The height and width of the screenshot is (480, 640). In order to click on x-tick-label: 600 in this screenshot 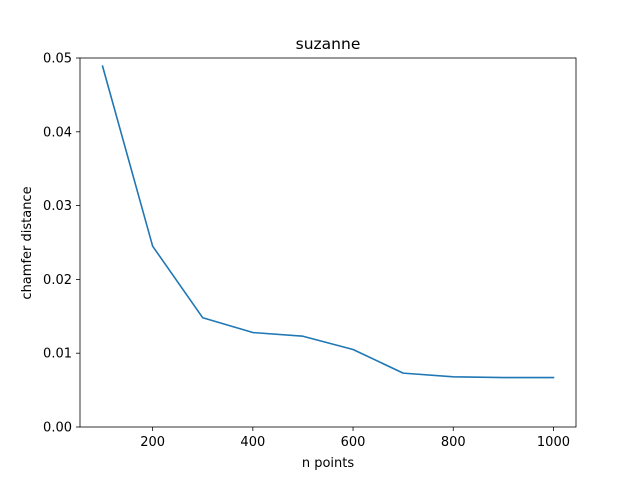, I will do `click(353, 442)`.